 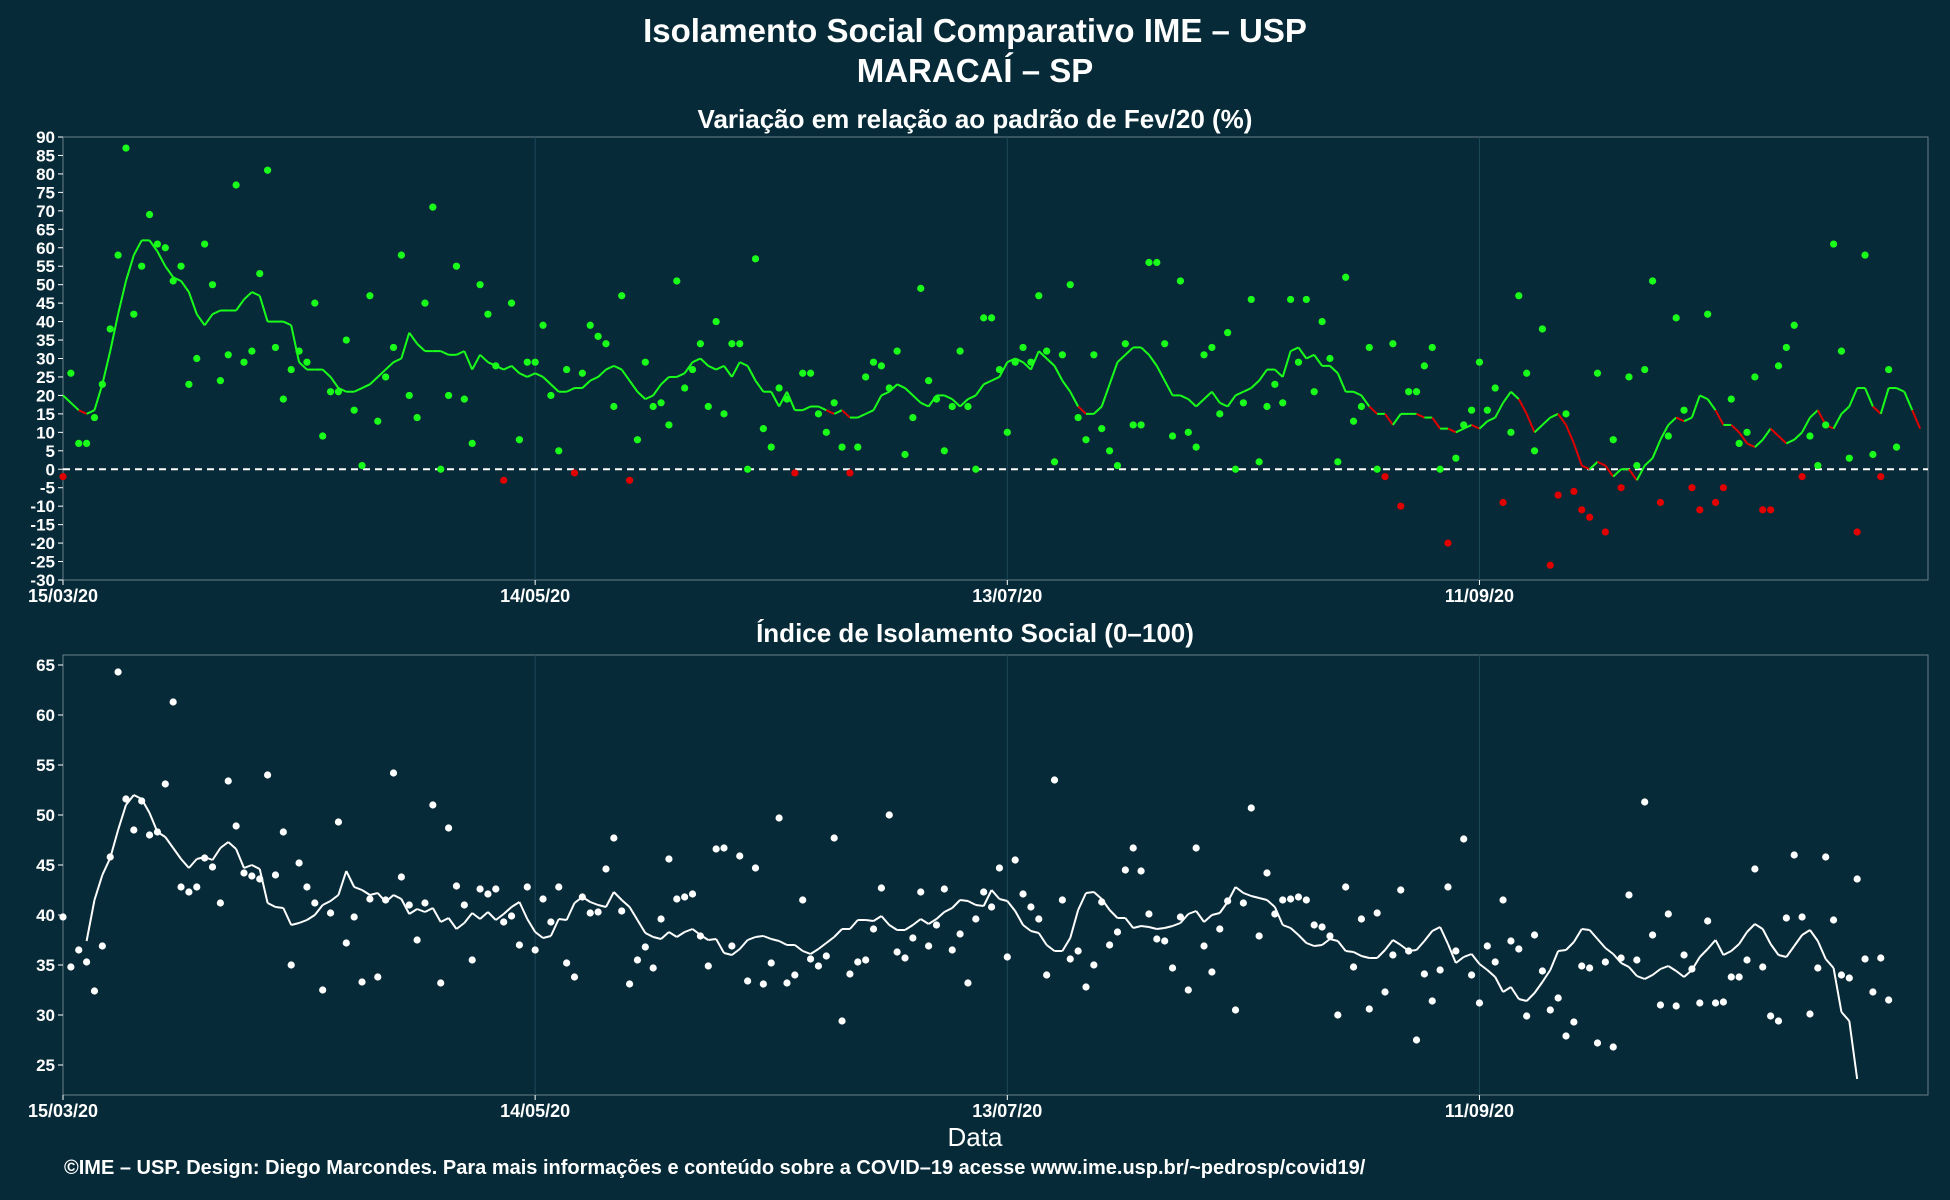 What do you see at coordinates (1479, 596) in the screenshot?
I see `panel1-x-tick-label: 11/09/20` at bounding box center [1479, 596].